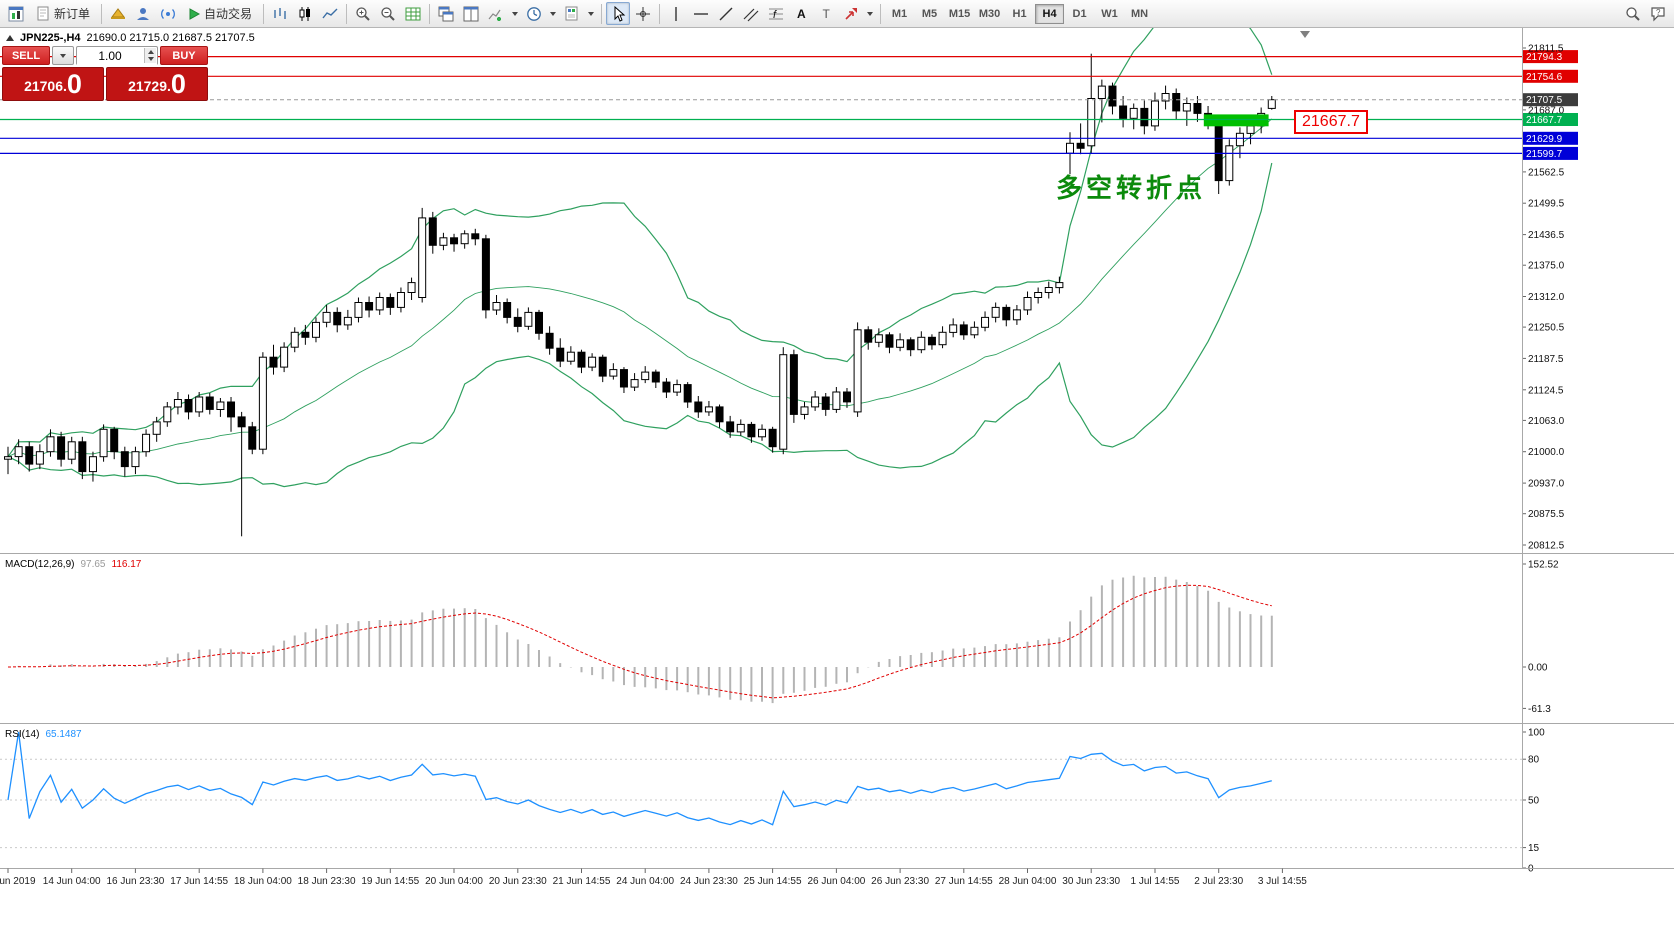 The height and width of the screenshot is (951, 1674). Describe the element at coordinates (1544, 154) in the screenshot. I see `svg-text: 21599.7` at that location.